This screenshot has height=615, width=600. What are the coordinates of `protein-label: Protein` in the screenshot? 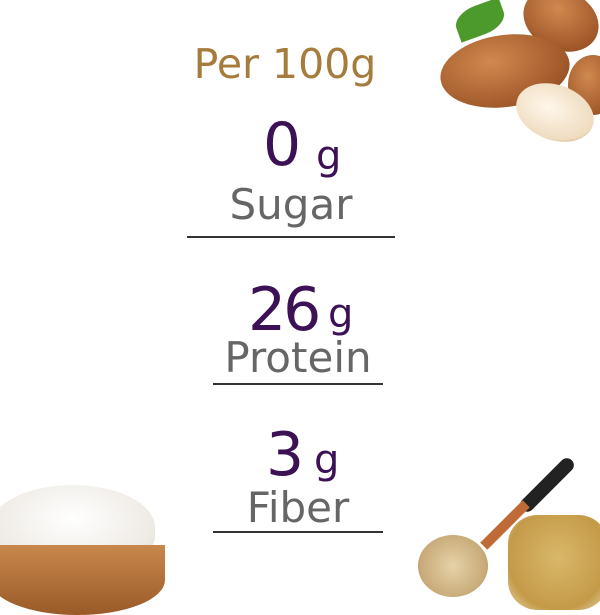 It's located at (298, 357).